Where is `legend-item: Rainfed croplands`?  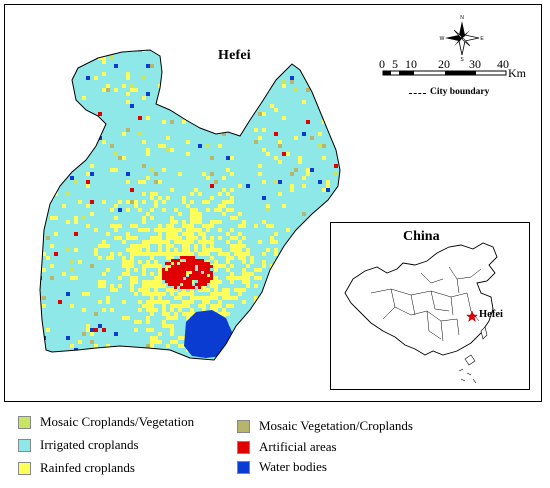
legend-item: Rainfed croplands is located at coordinates (76, 468).